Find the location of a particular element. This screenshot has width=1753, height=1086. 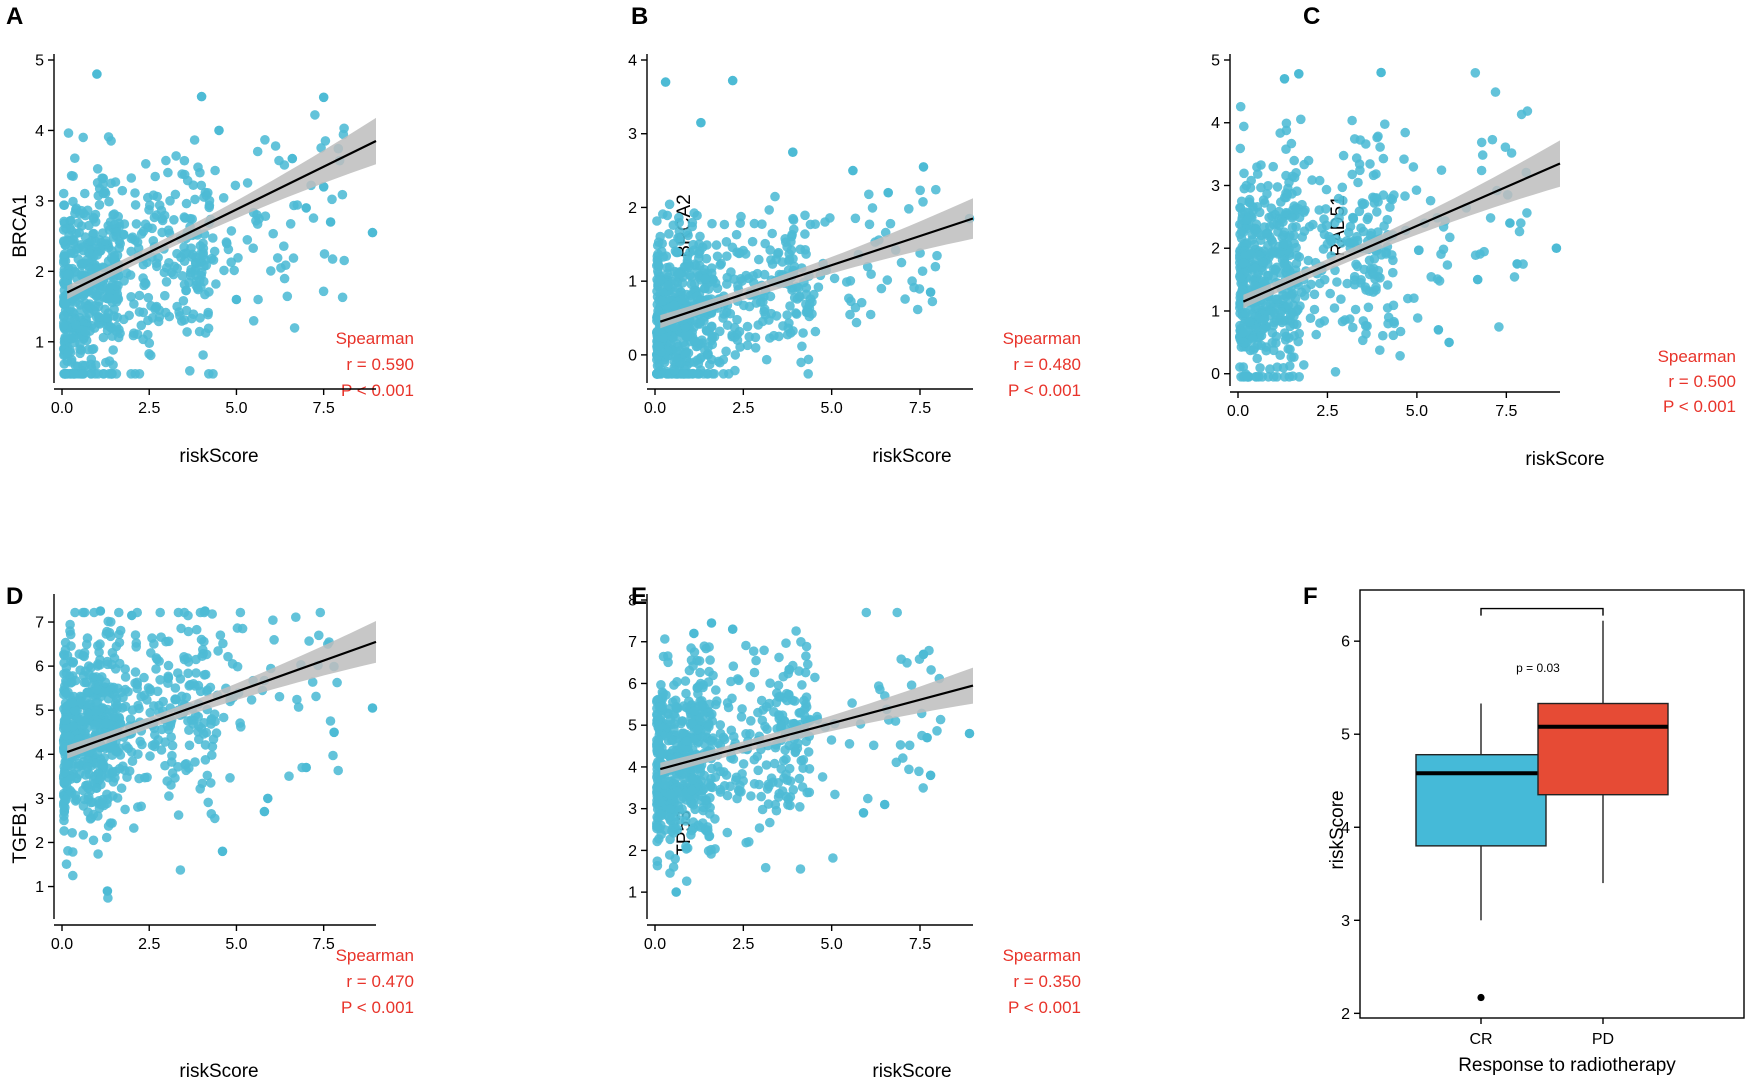

panel-b-stats-p: P < 0.001 is located at coordinates (1044, 390).